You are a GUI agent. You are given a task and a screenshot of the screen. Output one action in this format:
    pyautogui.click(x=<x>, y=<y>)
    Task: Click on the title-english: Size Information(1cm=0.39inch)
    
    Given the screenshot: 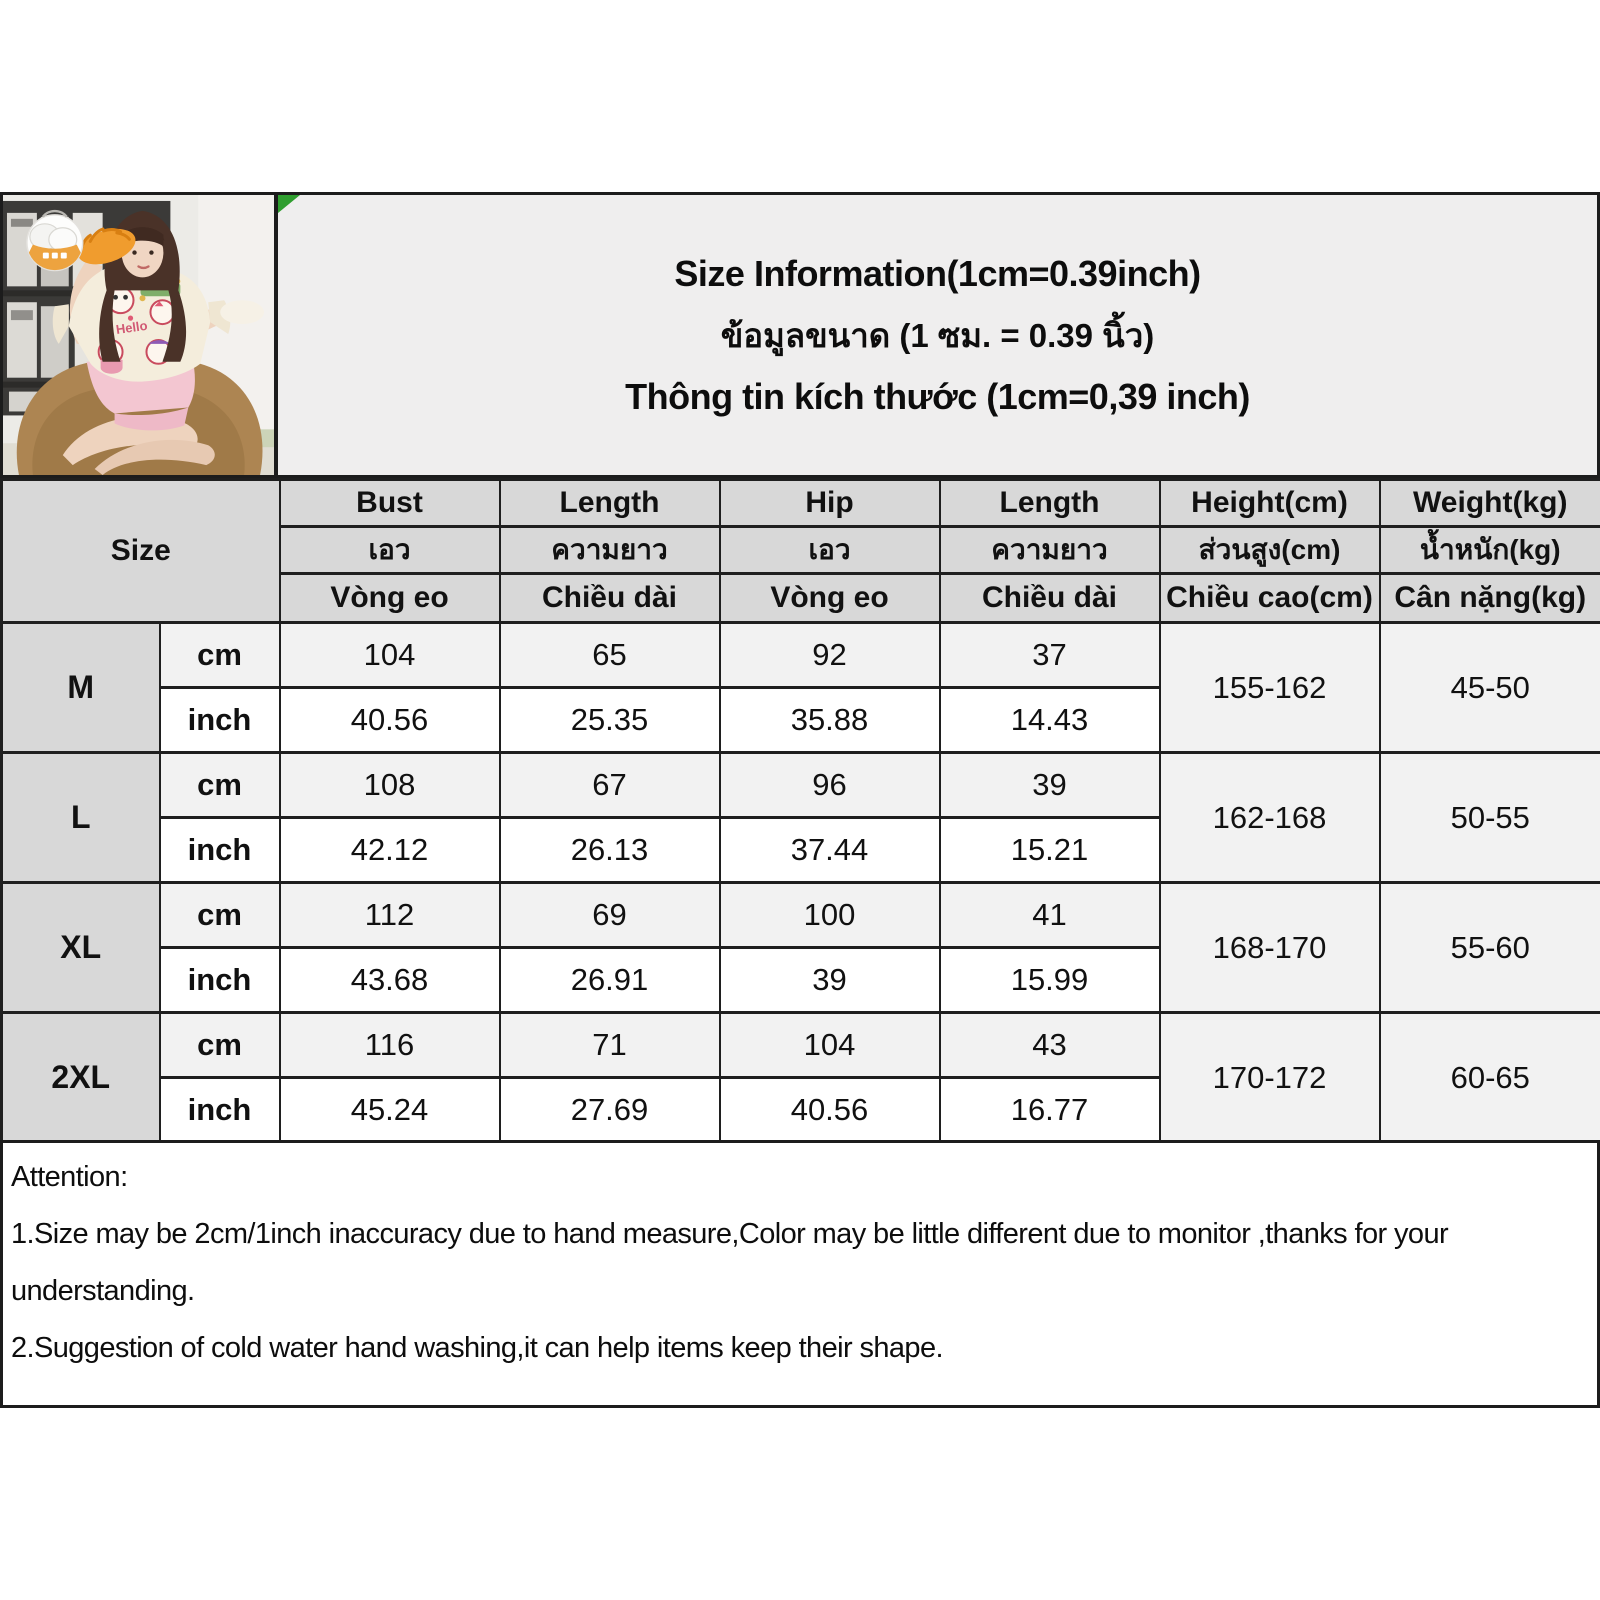 What is the action you would take?
    pyautogui.click(x=937, y=273)
    